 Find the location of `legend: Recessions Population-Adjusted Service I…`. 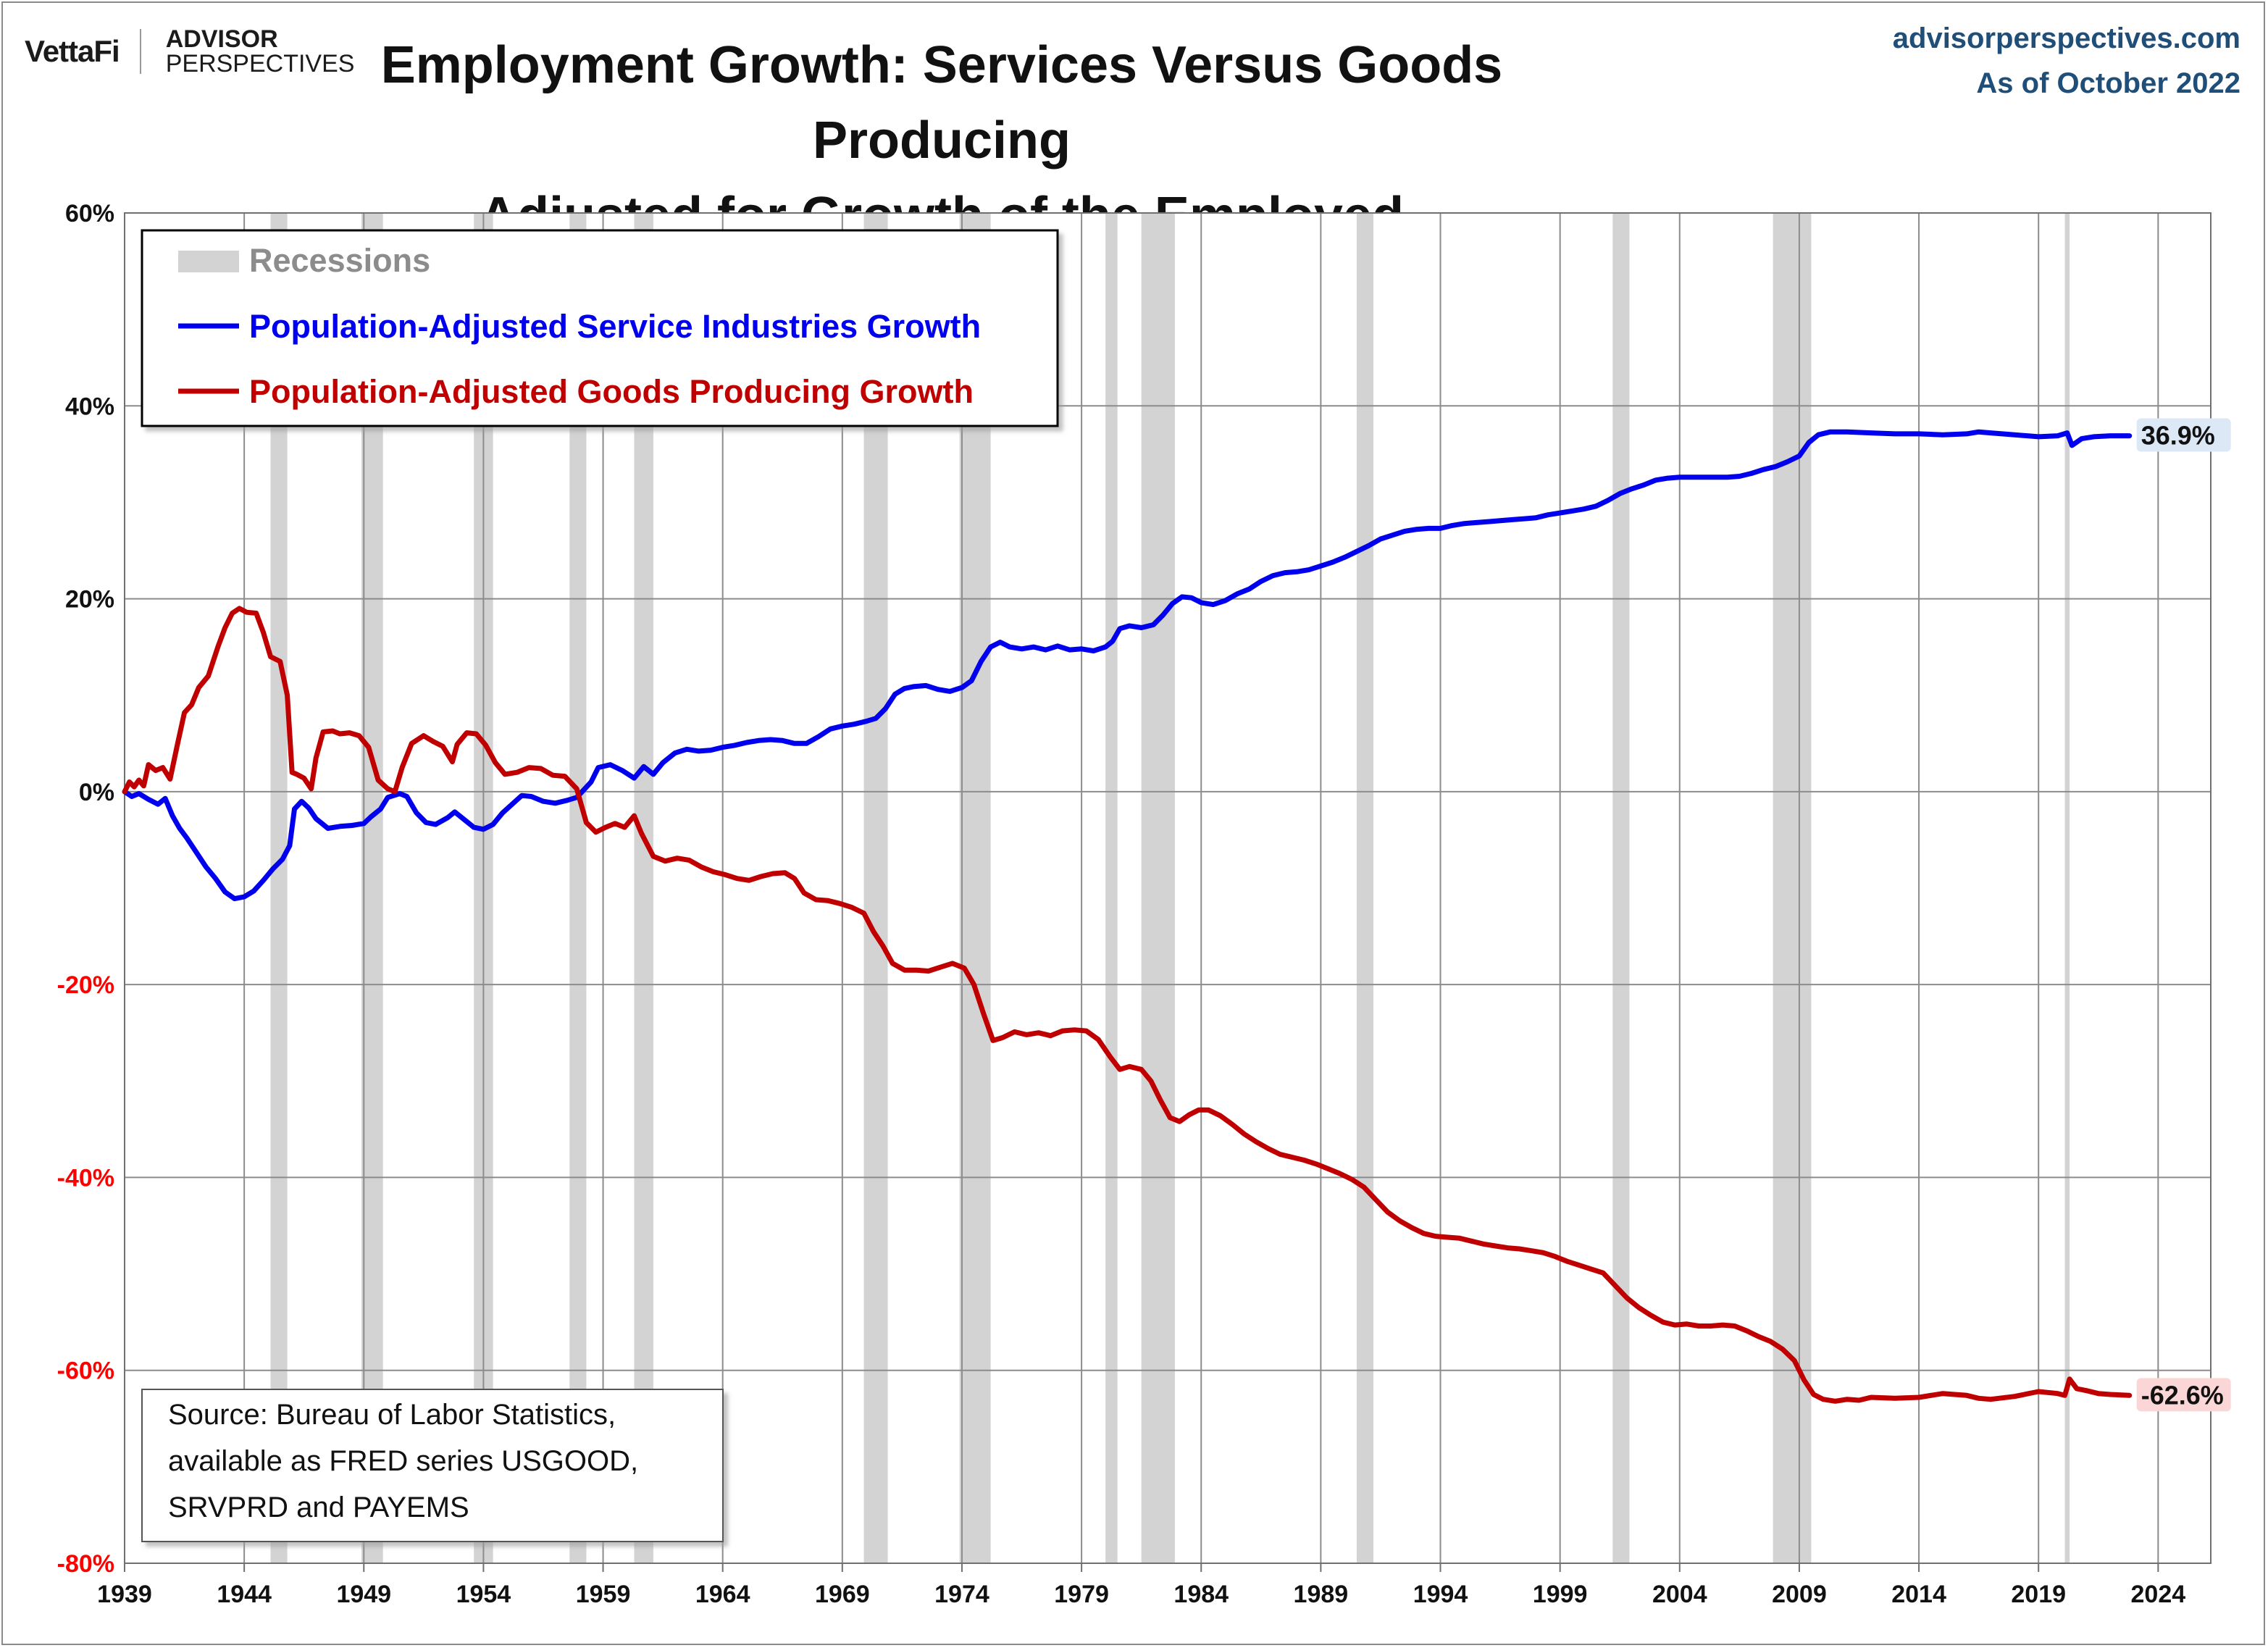

legend: Recessions Population-Adjusted Service I… is located at coordinates (600, 328).